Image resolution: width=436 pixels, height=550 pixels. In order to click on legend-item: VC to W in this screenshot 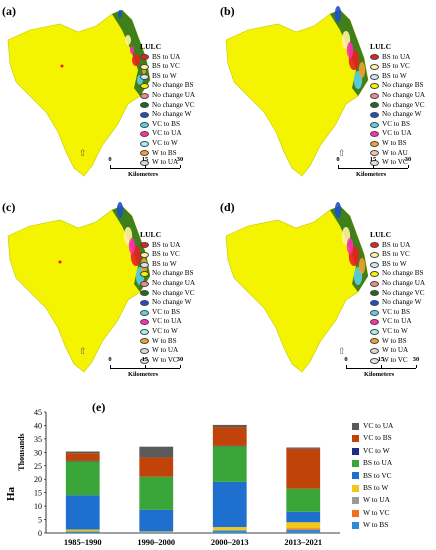, I will do `click(397, 332)`.